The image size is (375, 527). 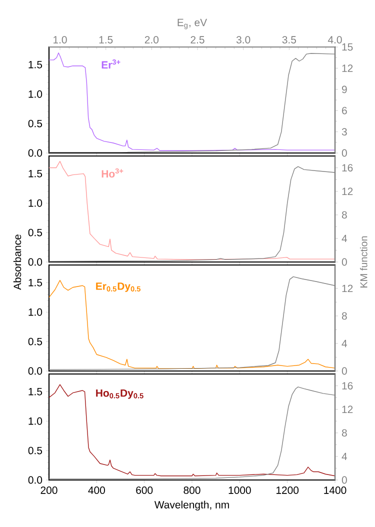 I want to click on x2-tick-label: 2.5, so click(x=197, y=40).